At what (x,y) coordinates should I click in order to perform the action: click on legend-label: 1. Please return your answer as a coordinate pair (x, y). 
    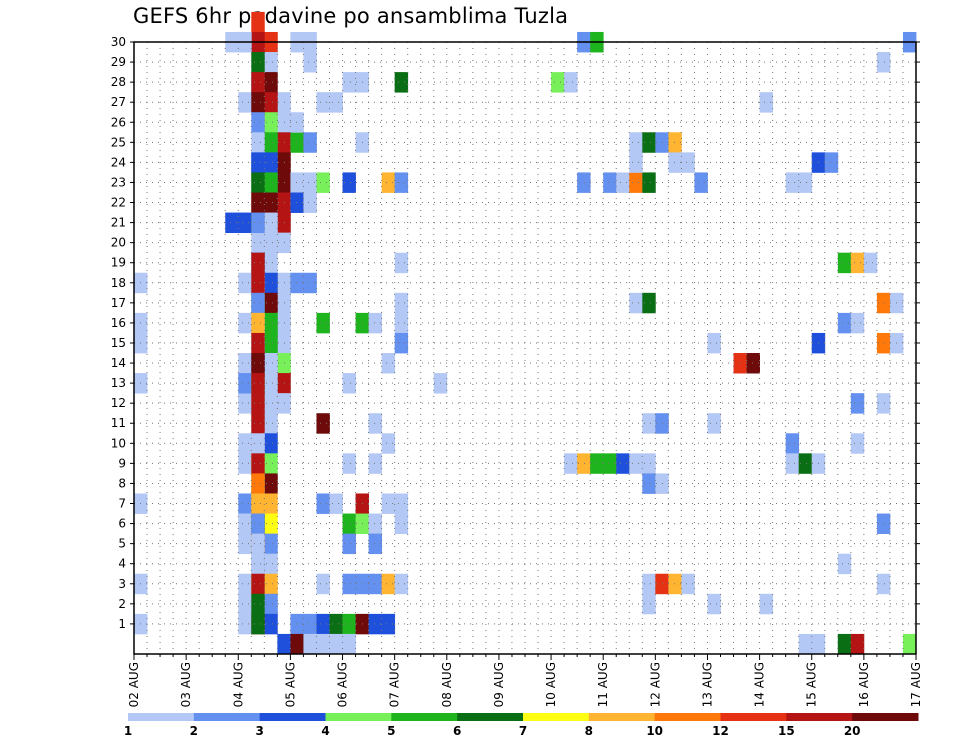
    Looking at the image, I should click on (128, 731).